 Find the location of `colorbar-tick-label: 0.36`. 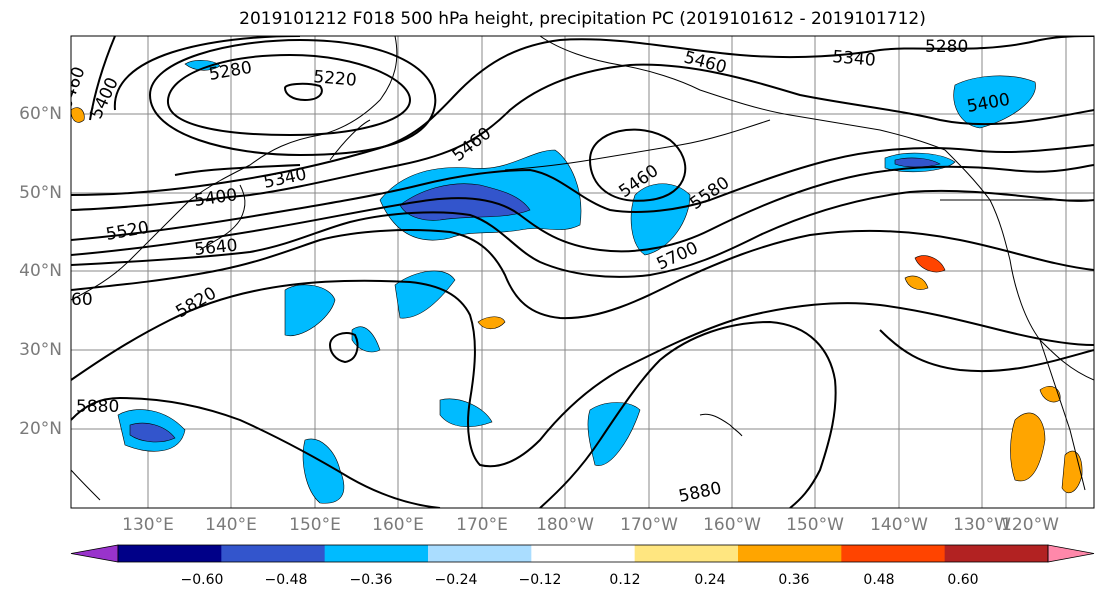

colorbar-tick-label: 0.36 is located at coordinates (794, 580).